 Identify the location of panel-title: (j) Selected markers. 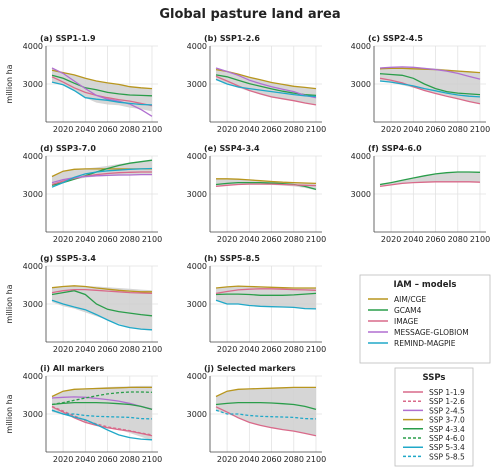
(250, 368).